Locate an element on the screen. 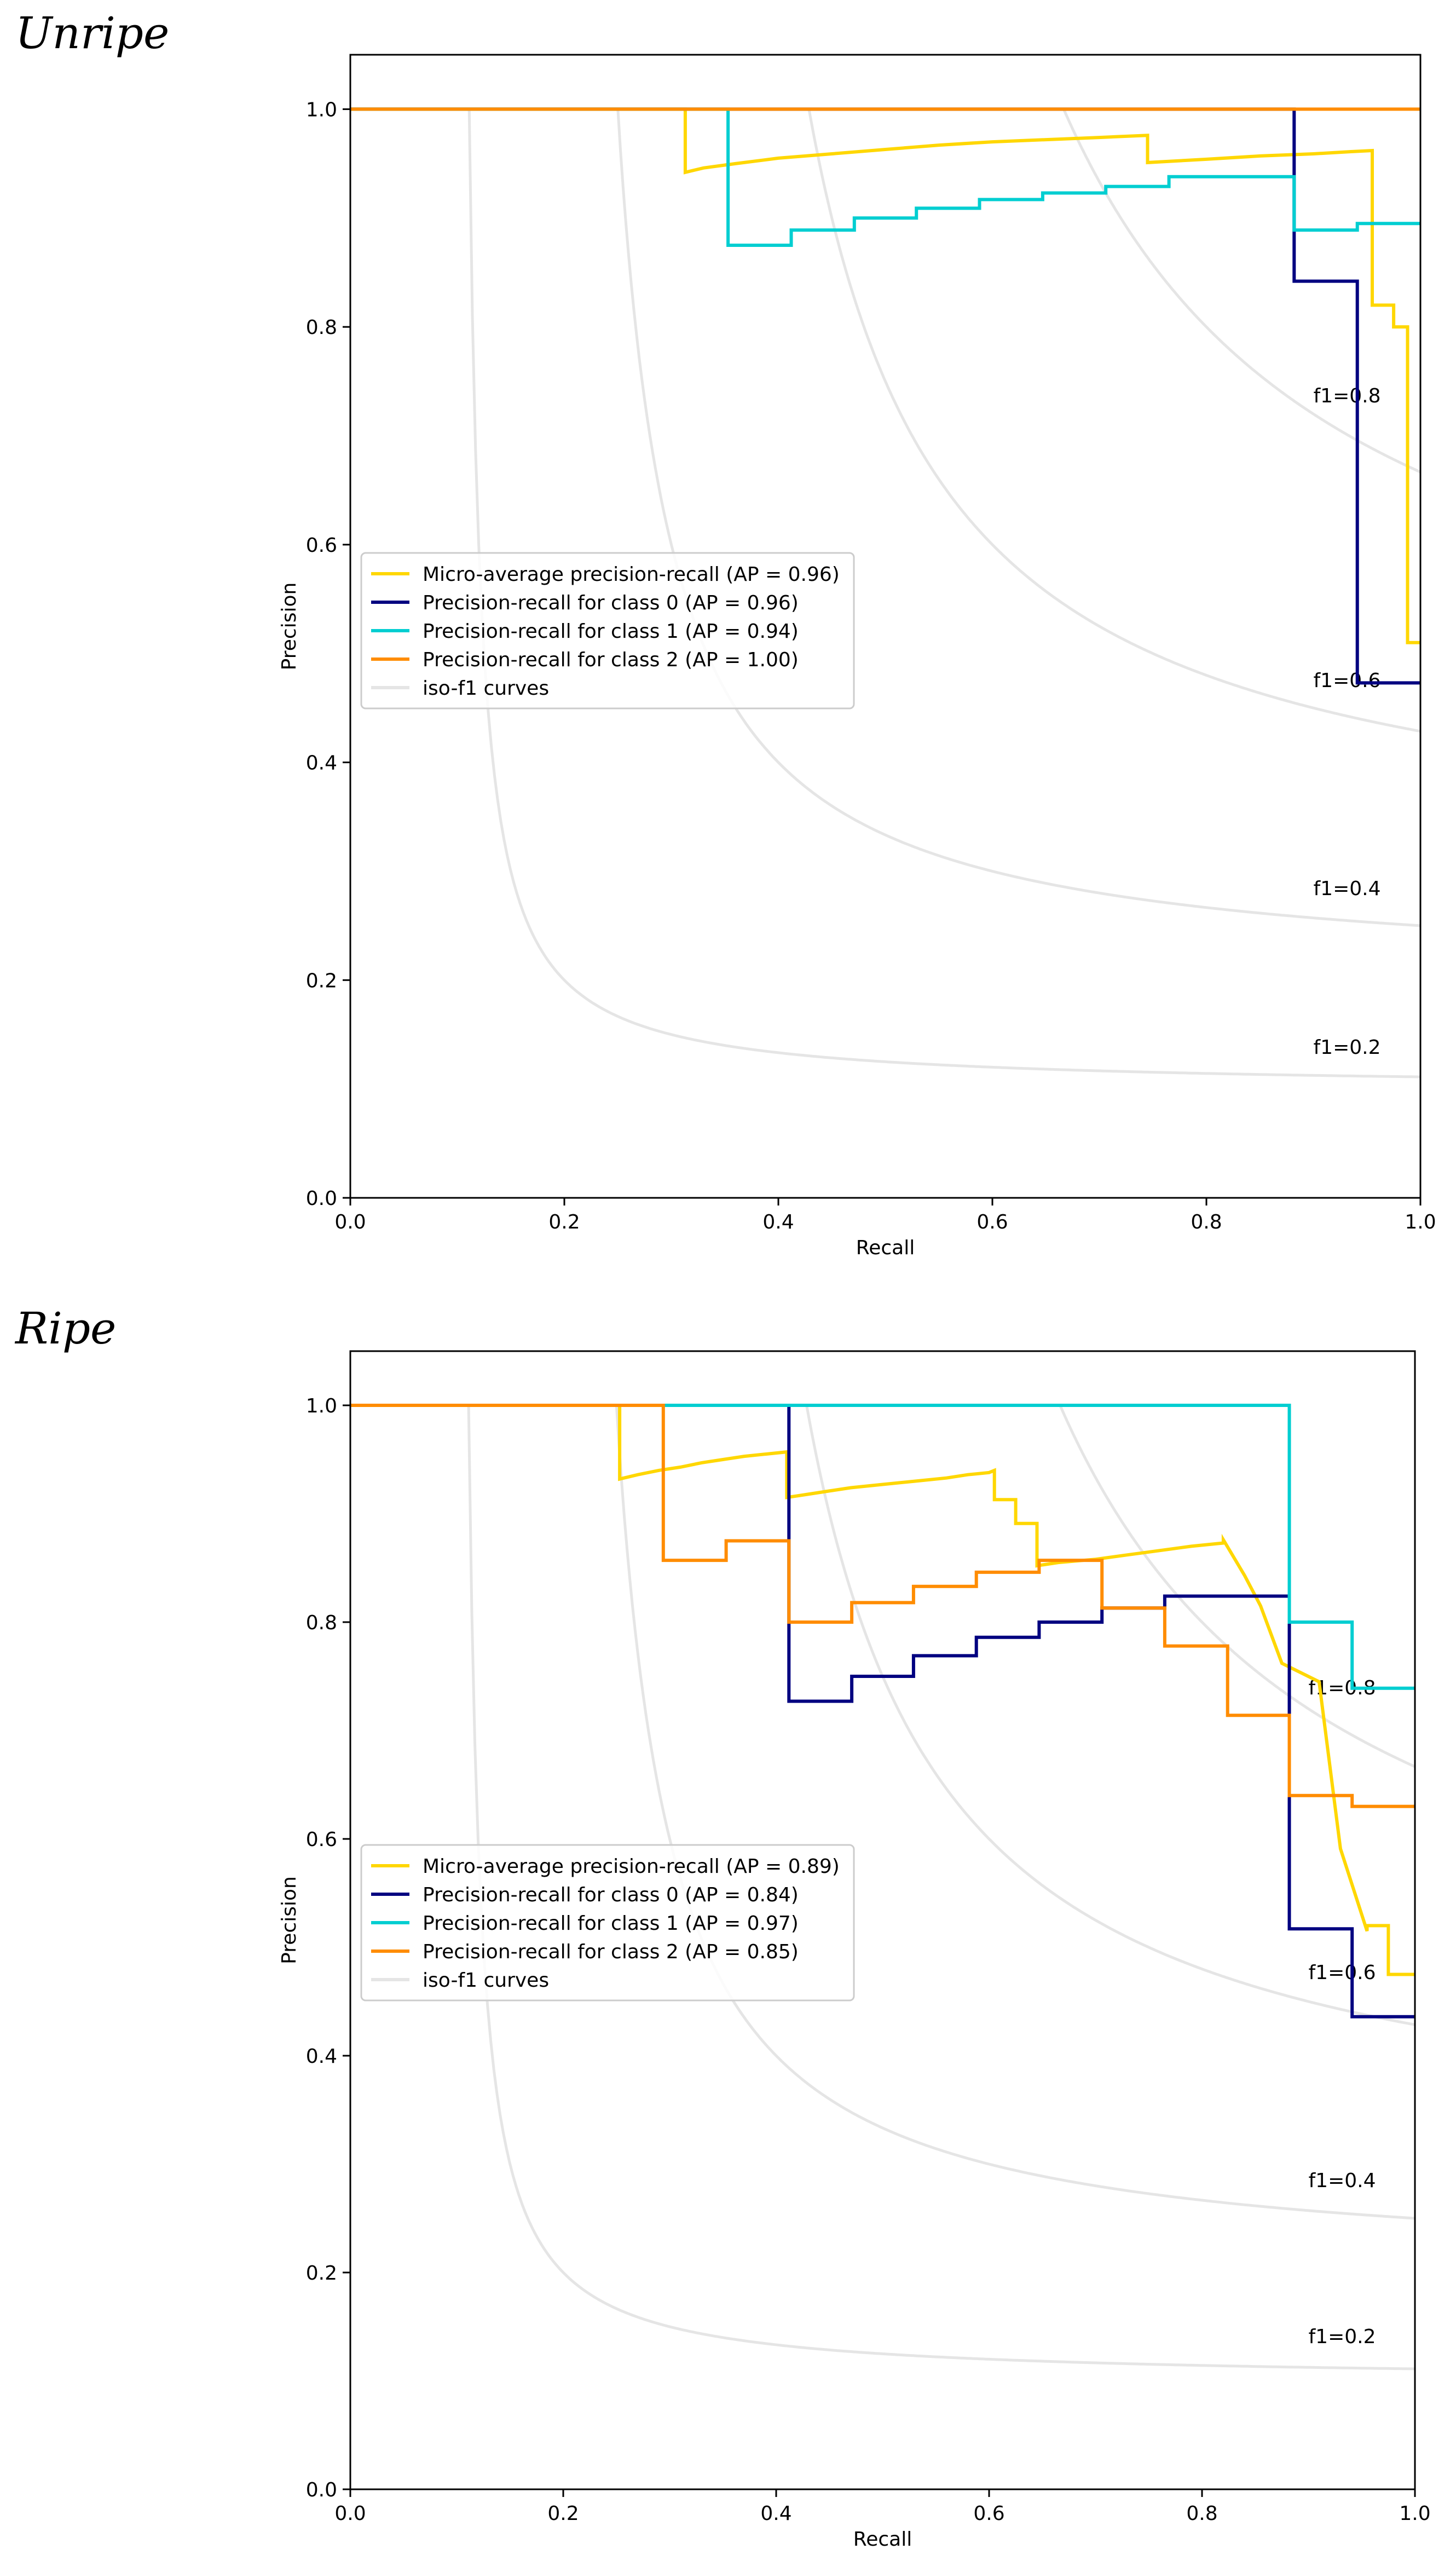 This screenshot has height=2555, width=1456. ripe-iso-f1-label-2: f1=0.6 is located at coordinates (1342, 1973).